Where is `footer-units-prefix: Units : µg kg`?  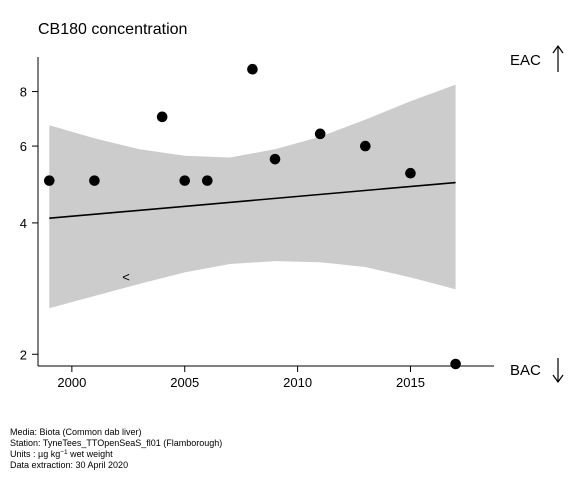
footer-units-prefix: Units : µg kg is located at coordinates (35, 454).